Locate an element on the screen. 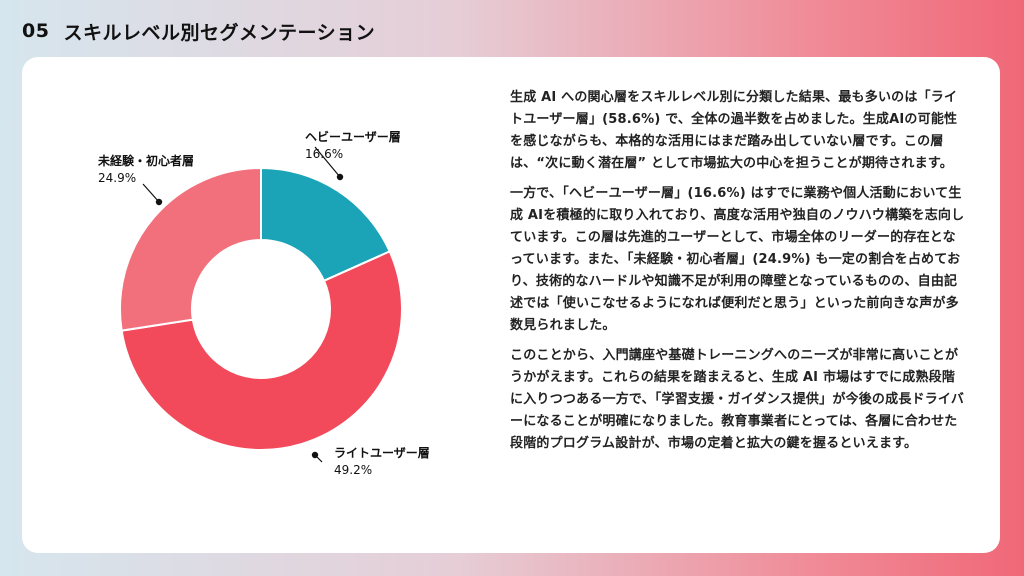  page-header: 05 スキルレベル別セグメンテーション is located at coordinates (198, 31).